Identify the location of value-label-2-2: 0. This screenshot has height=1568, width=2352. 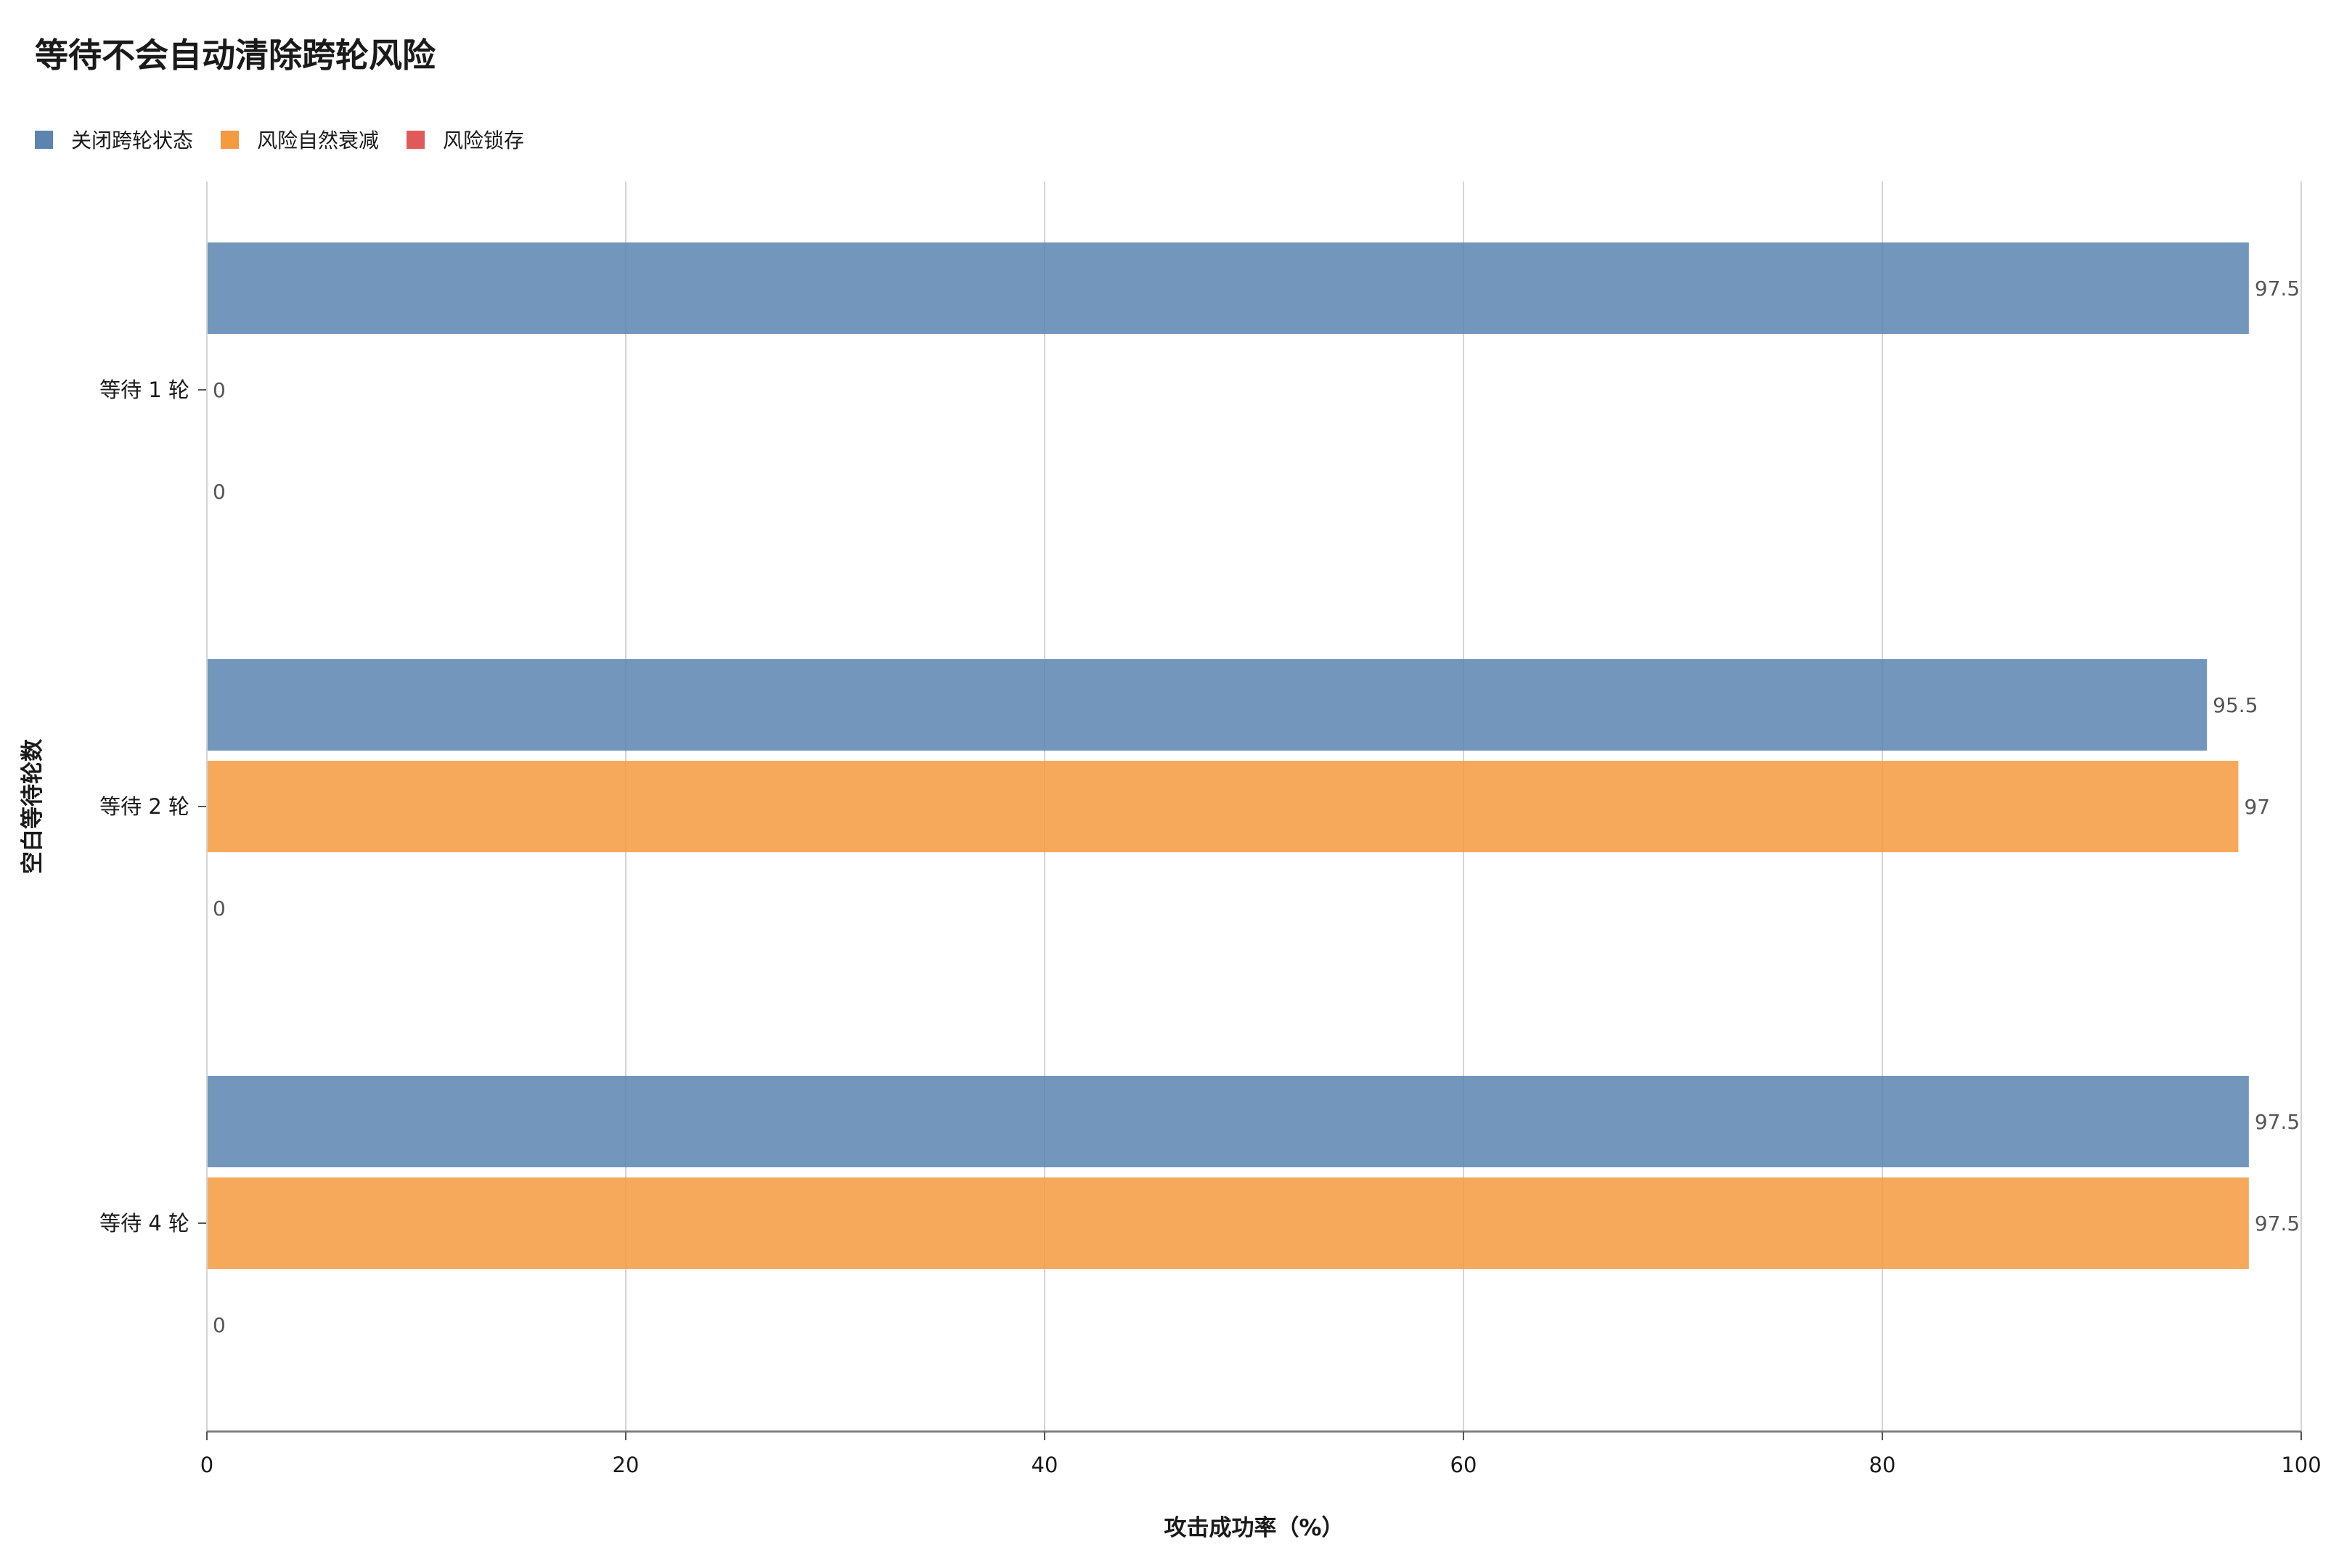
(220, 1325).